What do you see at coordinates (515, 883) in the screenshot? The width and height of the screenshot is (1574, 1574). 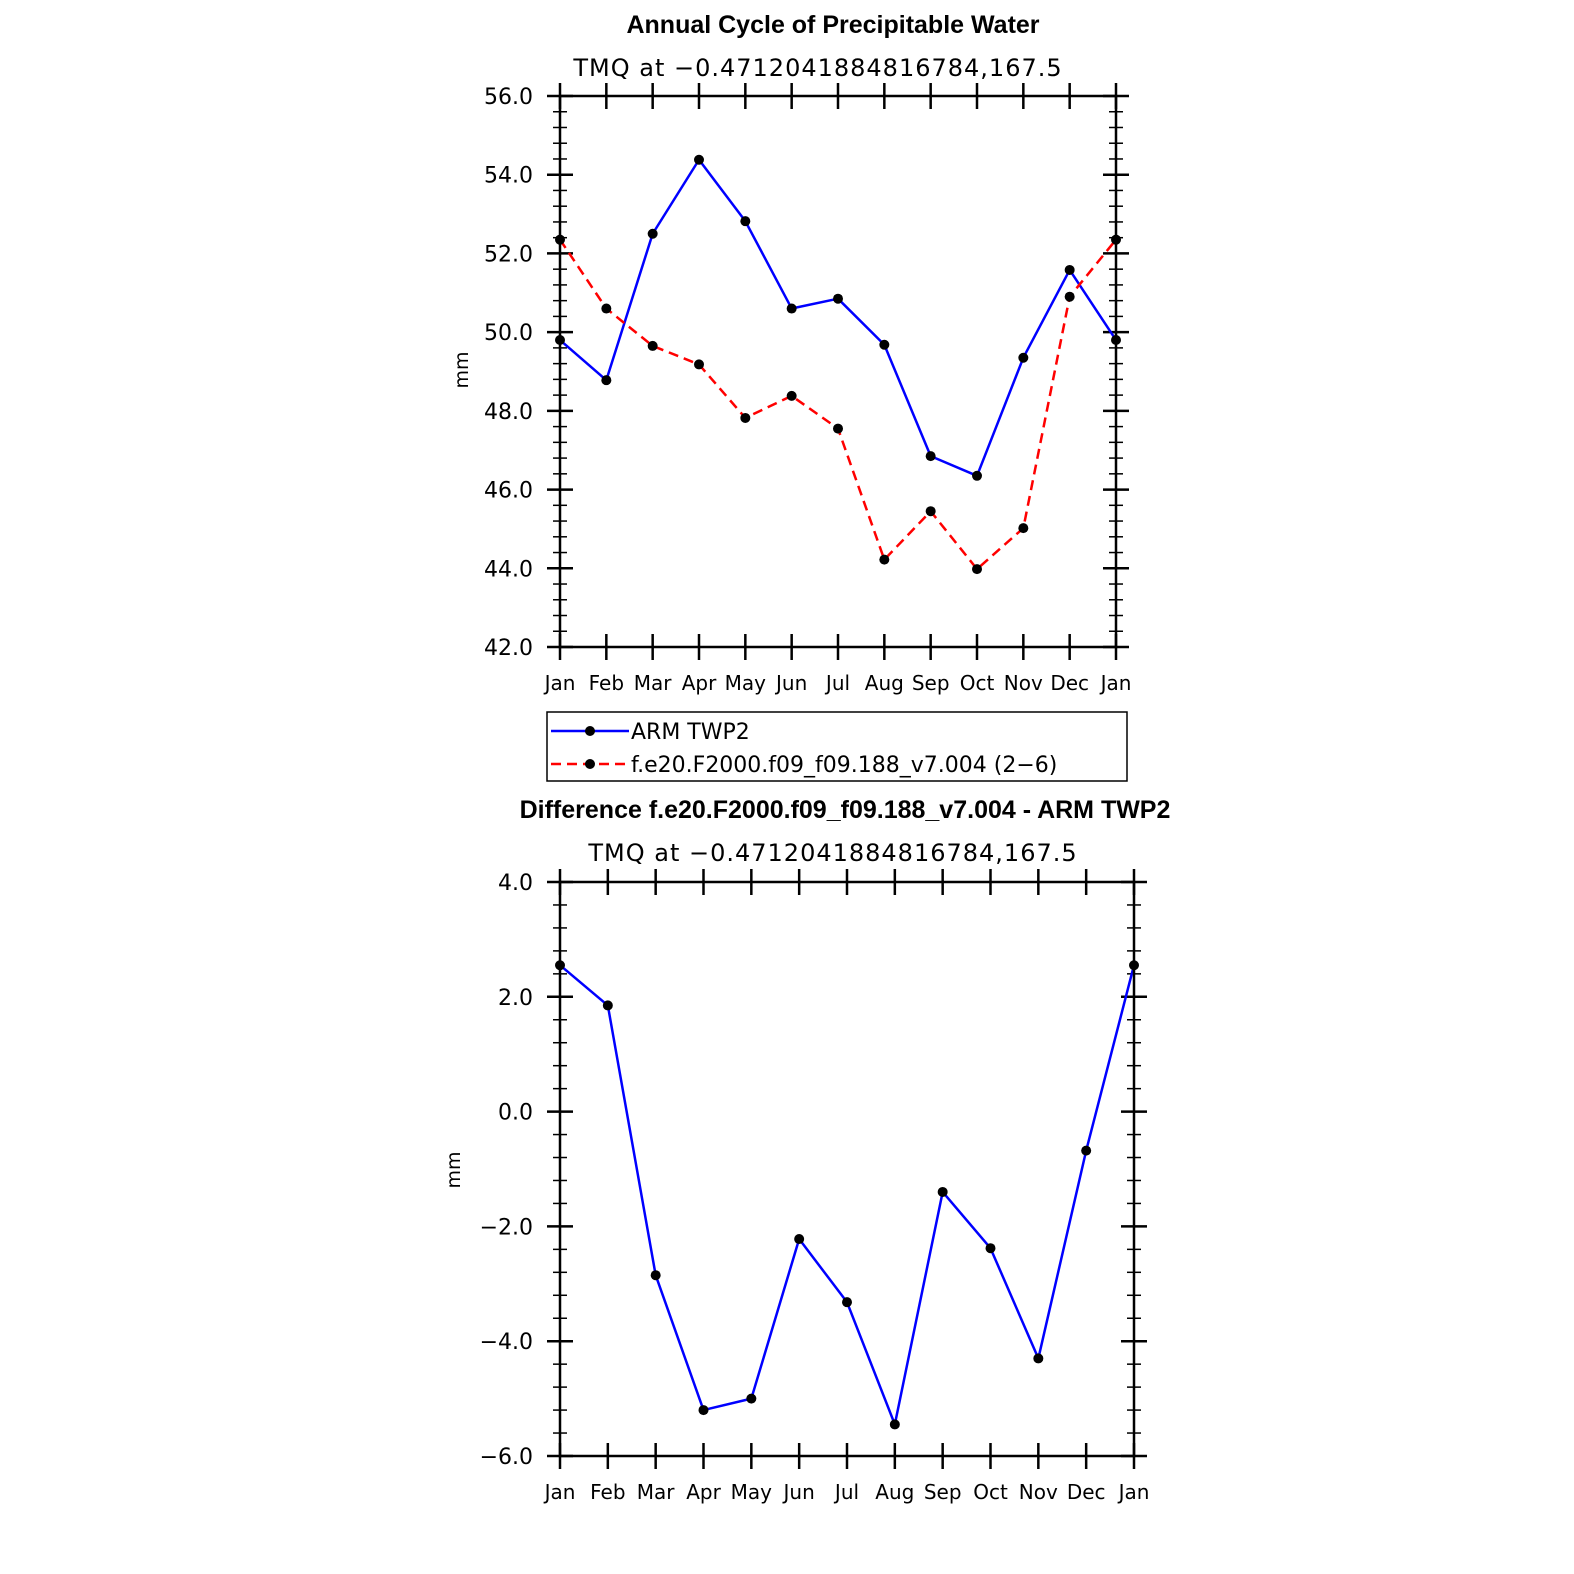 I see `y-tick-label: 4.0` at bounding box center [515, 883].